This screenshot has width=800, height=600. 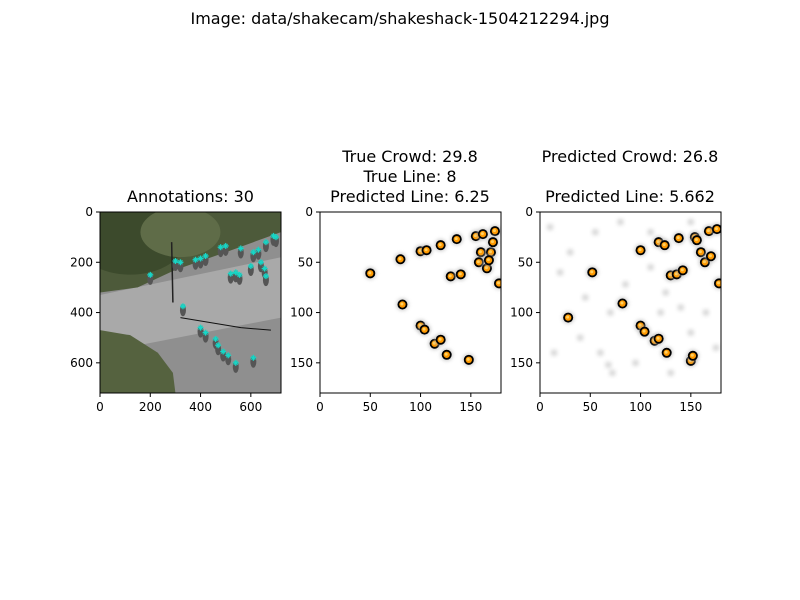 I want to click on photo-tree-canopy, so click(x=180, y=235).